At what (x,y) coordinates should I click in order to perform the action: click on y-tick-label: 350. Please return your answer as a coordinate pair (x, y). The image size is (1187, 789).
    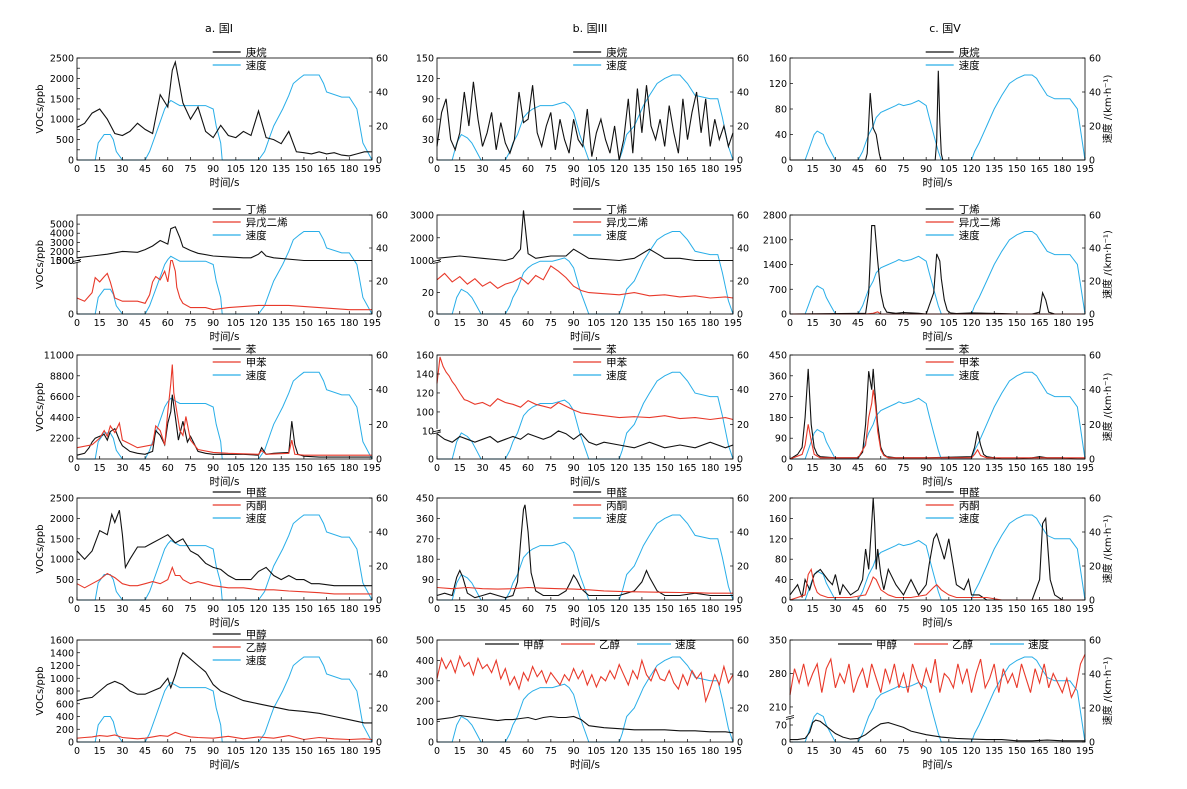
    Looking at the image, I should click on (778, 641).